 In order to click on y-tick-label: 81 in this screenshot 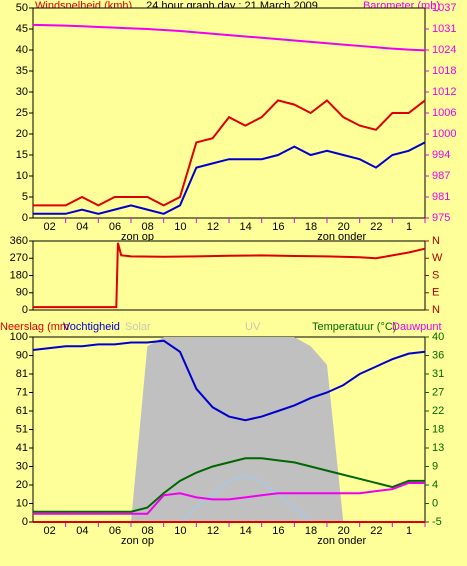, I will do `click(22, 374)`.